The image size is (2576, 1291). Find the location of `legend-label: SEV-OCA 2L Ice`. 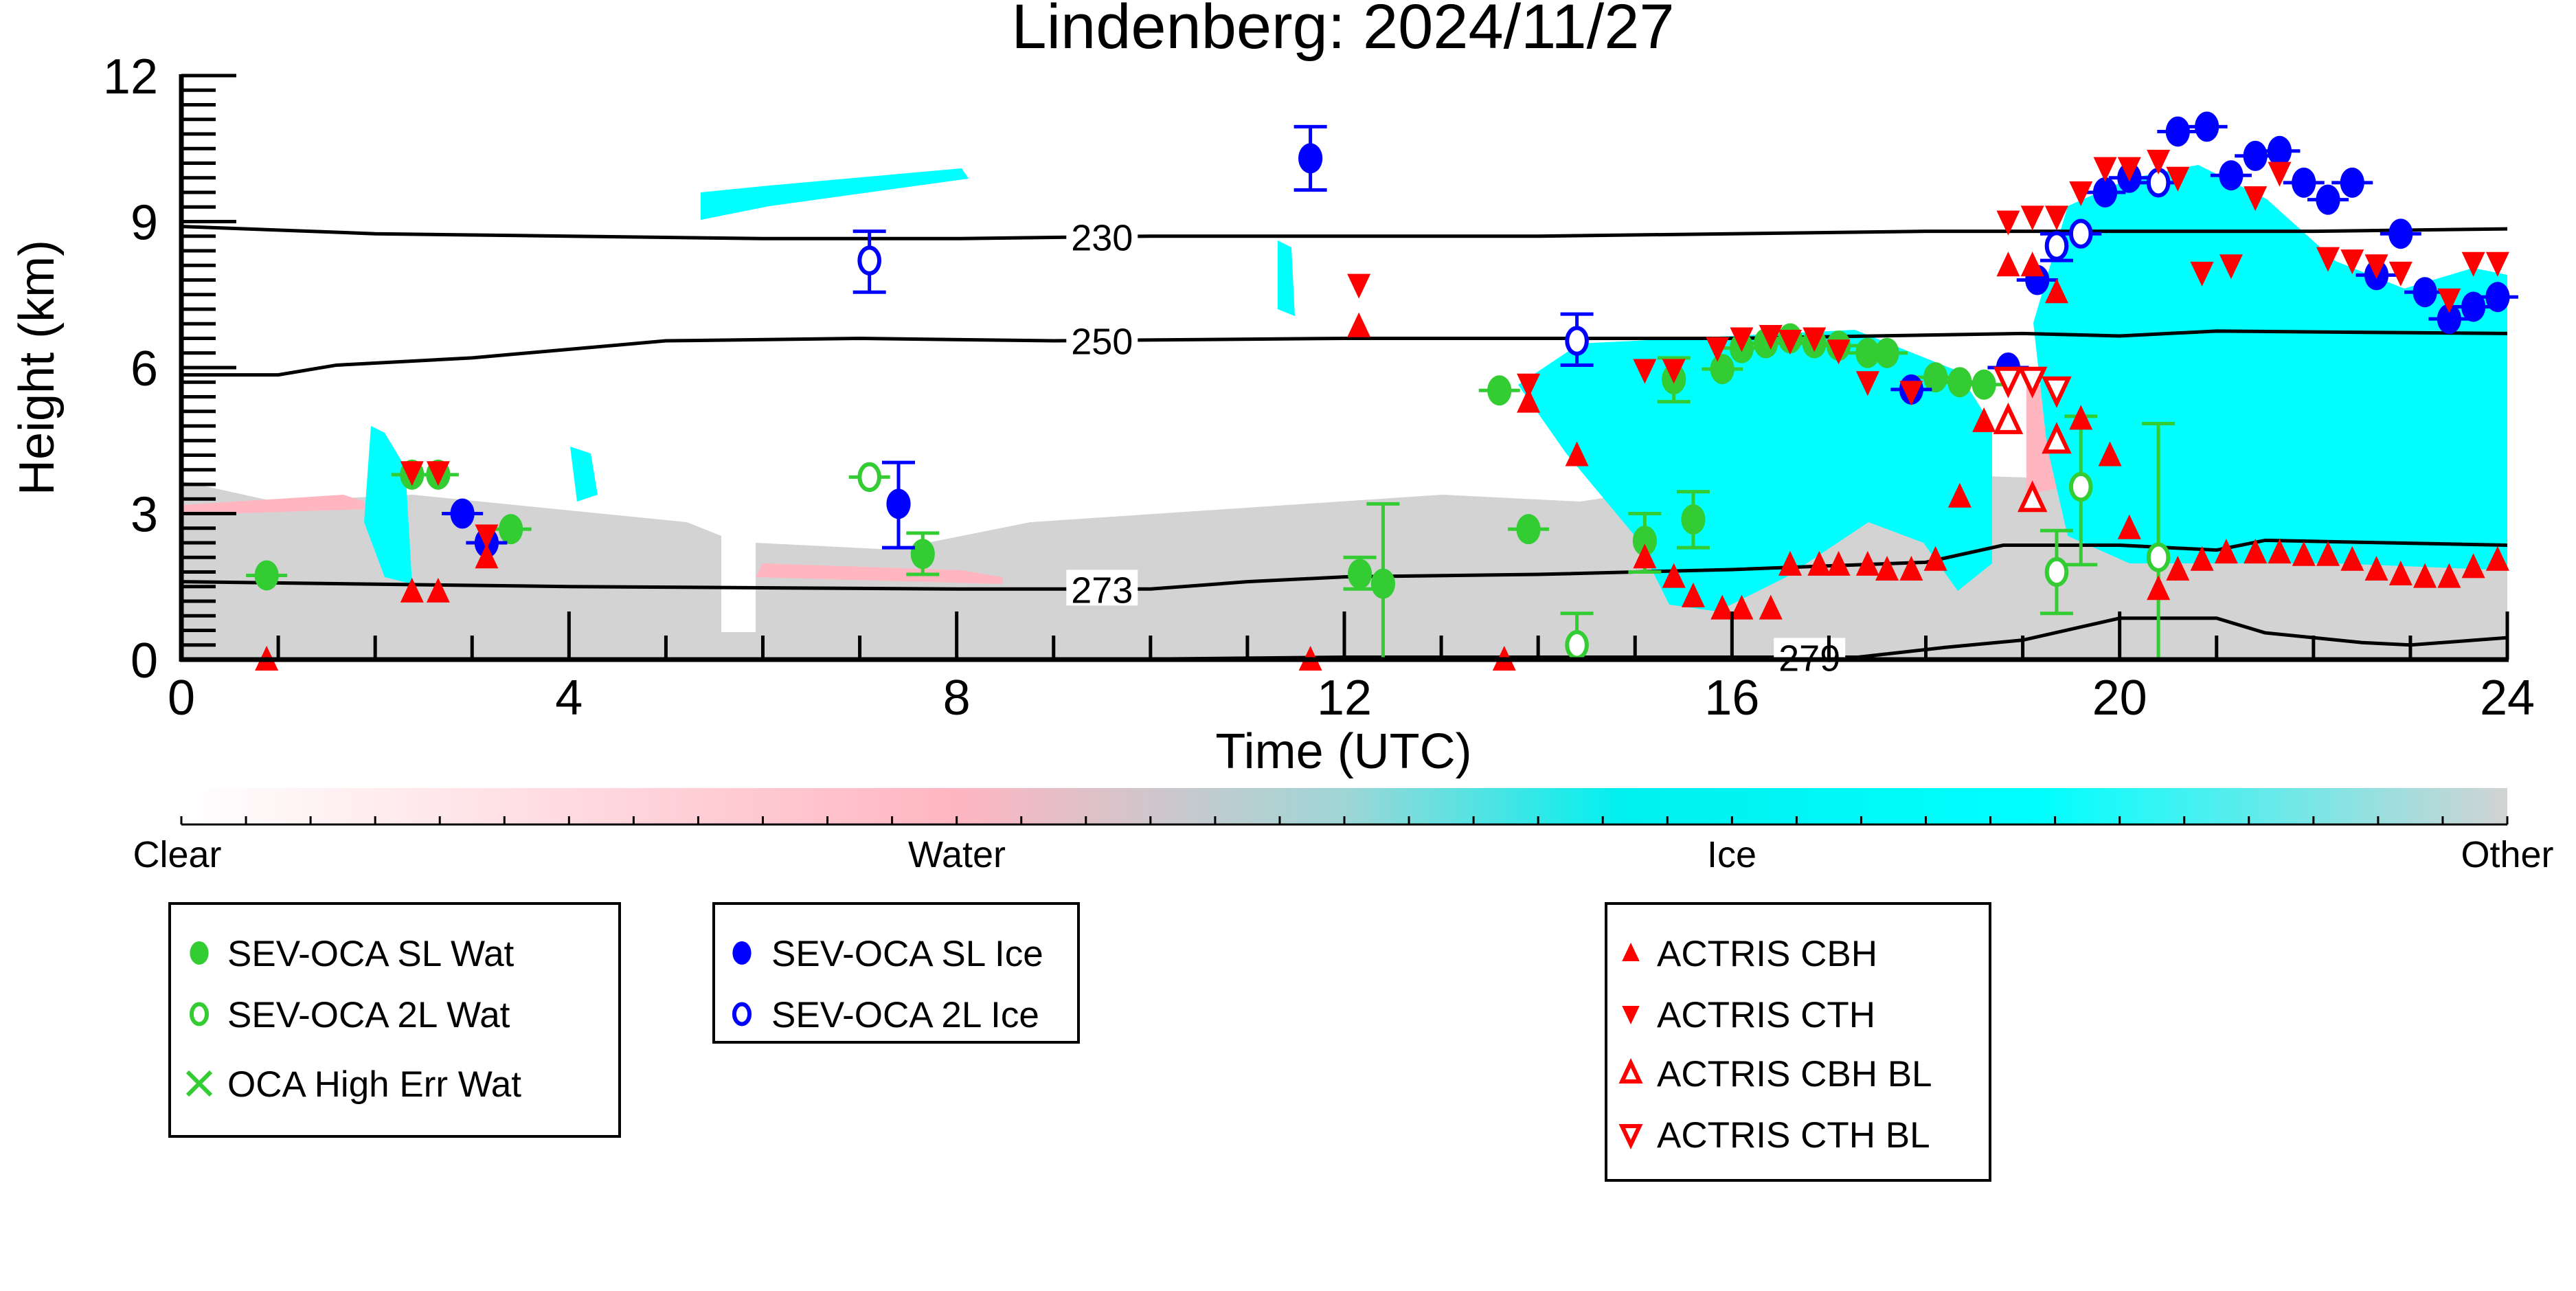

legend-label: SEV-OCA 2L Ice is located at coordinates (905, 1015).